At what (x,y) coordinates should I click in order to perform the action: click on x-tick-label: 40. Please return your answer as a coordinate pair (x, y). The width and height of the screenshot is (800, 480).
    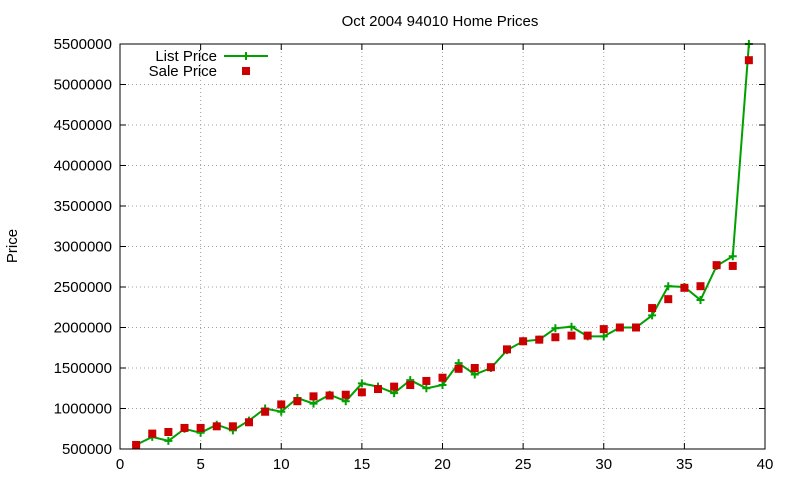
    Looking at the image, I should click on (765, 464).